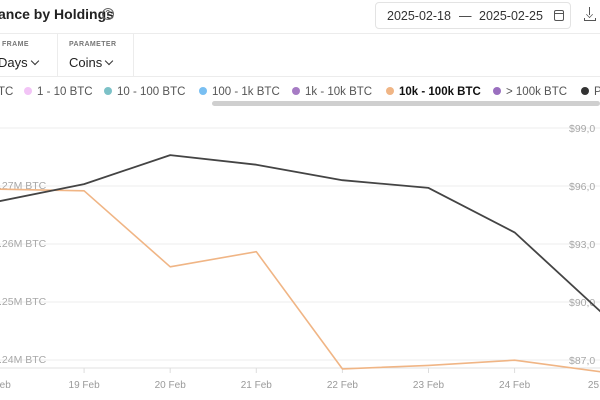  I want to click on legend-item: 100 - 1k BTC, so click(239, 92).